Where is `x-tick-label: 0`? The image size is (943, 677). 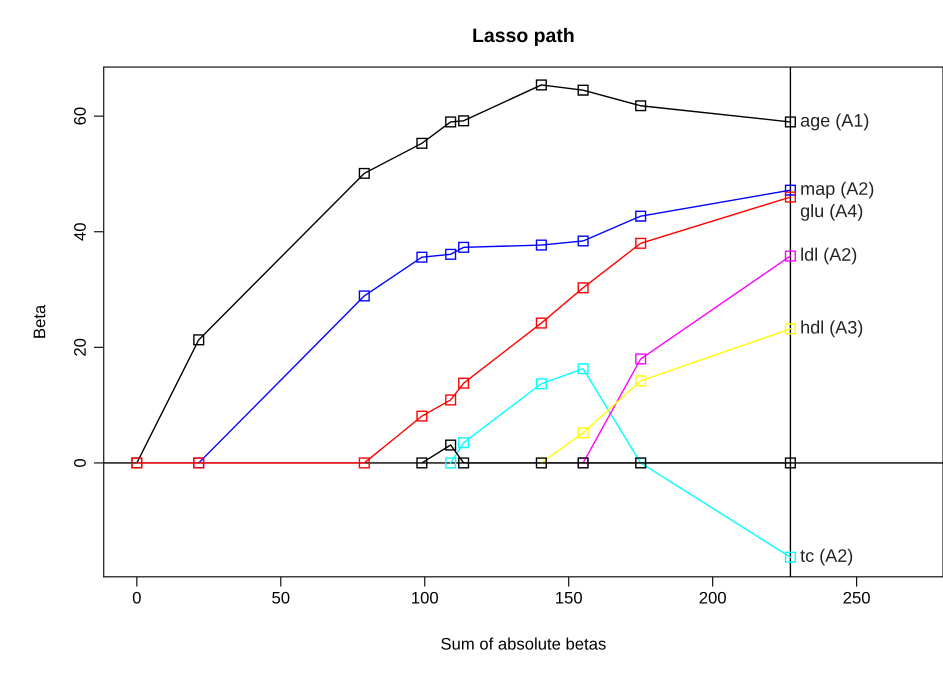
x-tick-label: 0 is located at coordinates (136, 598).